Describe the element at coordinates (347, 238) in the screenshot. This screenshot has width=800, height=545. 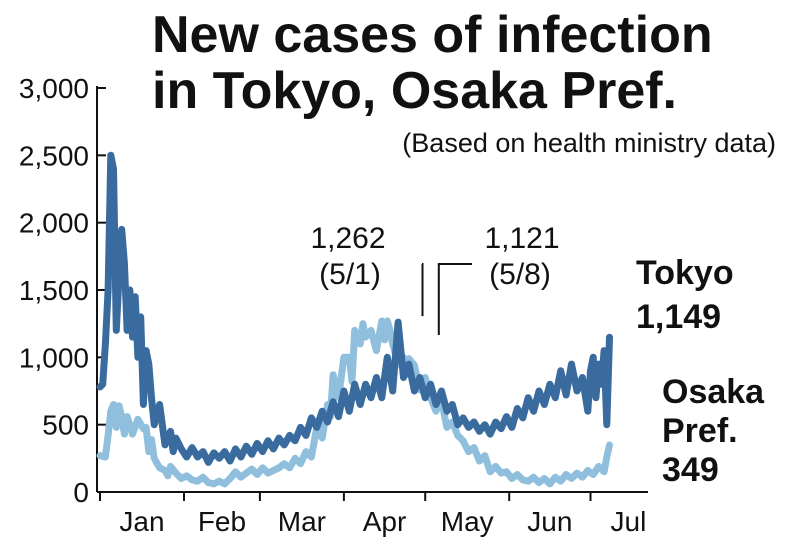
I see `annotation-peak-1-value: 1,262` at that location.